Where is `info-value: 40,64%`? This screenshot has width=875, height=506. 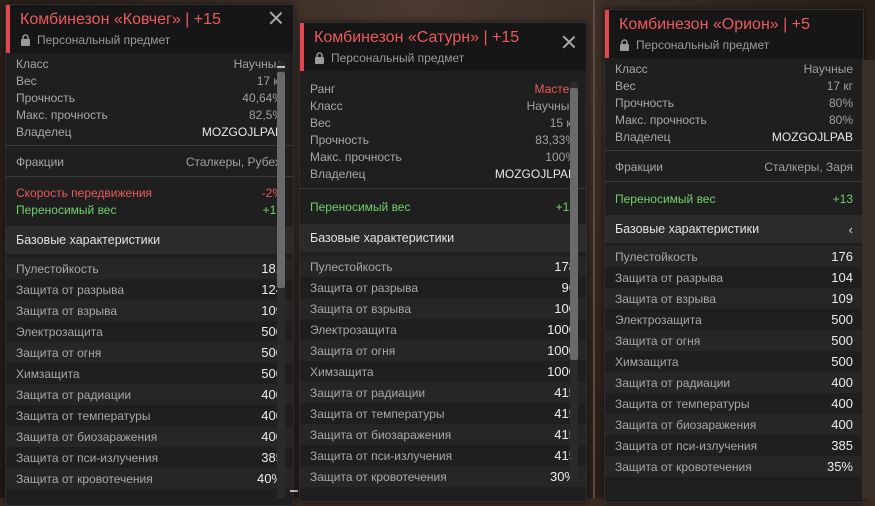
info-value: 40,64% is located at coordinates (262, 97).